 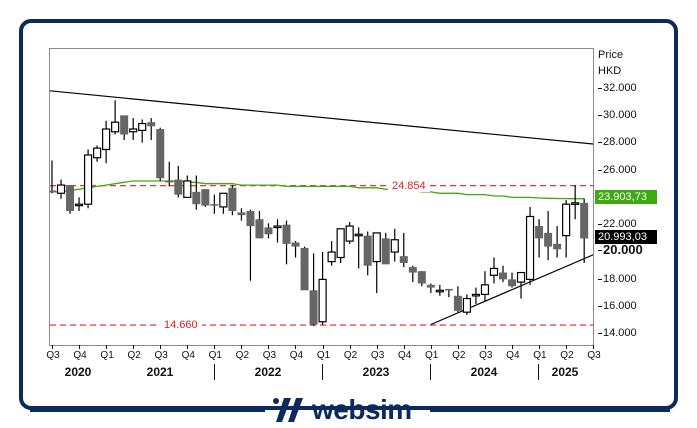 What do you see at coordinates (611, 55) in the screenshot?
I see `axis-title-price: Price` at bounding box center [611, 55].